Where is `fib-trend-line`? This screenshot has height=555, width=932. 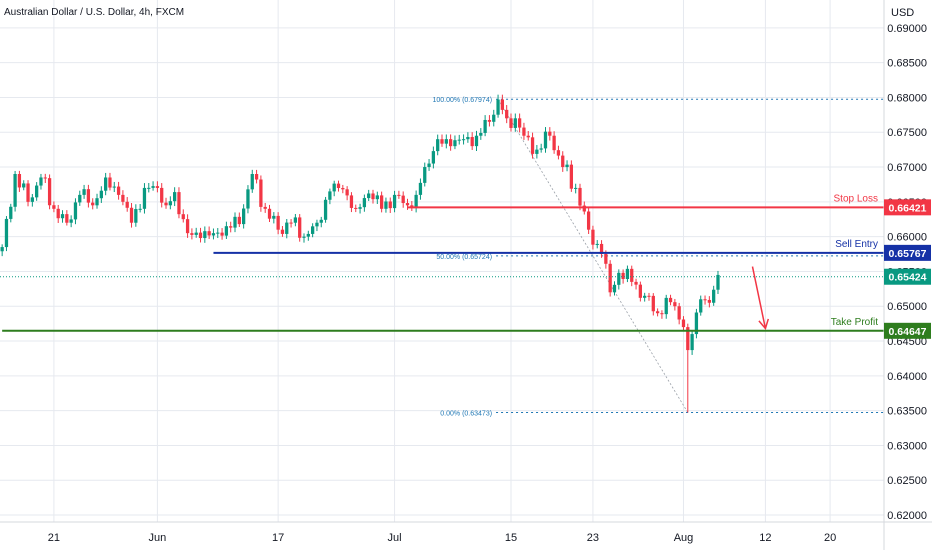 fib-trend-line is located at coordinates (593, 256).